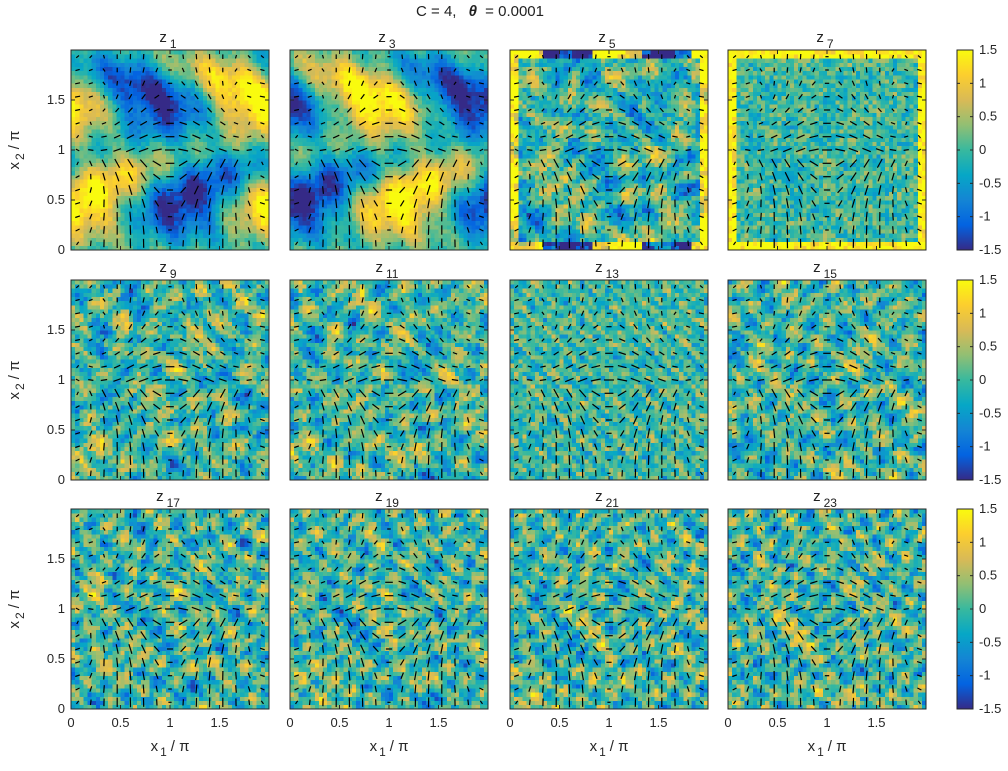  Describe the element at coordinates (480, 11) in the screenshot. I see `figure-title: C = 4, θ = 0.0001` at that location.